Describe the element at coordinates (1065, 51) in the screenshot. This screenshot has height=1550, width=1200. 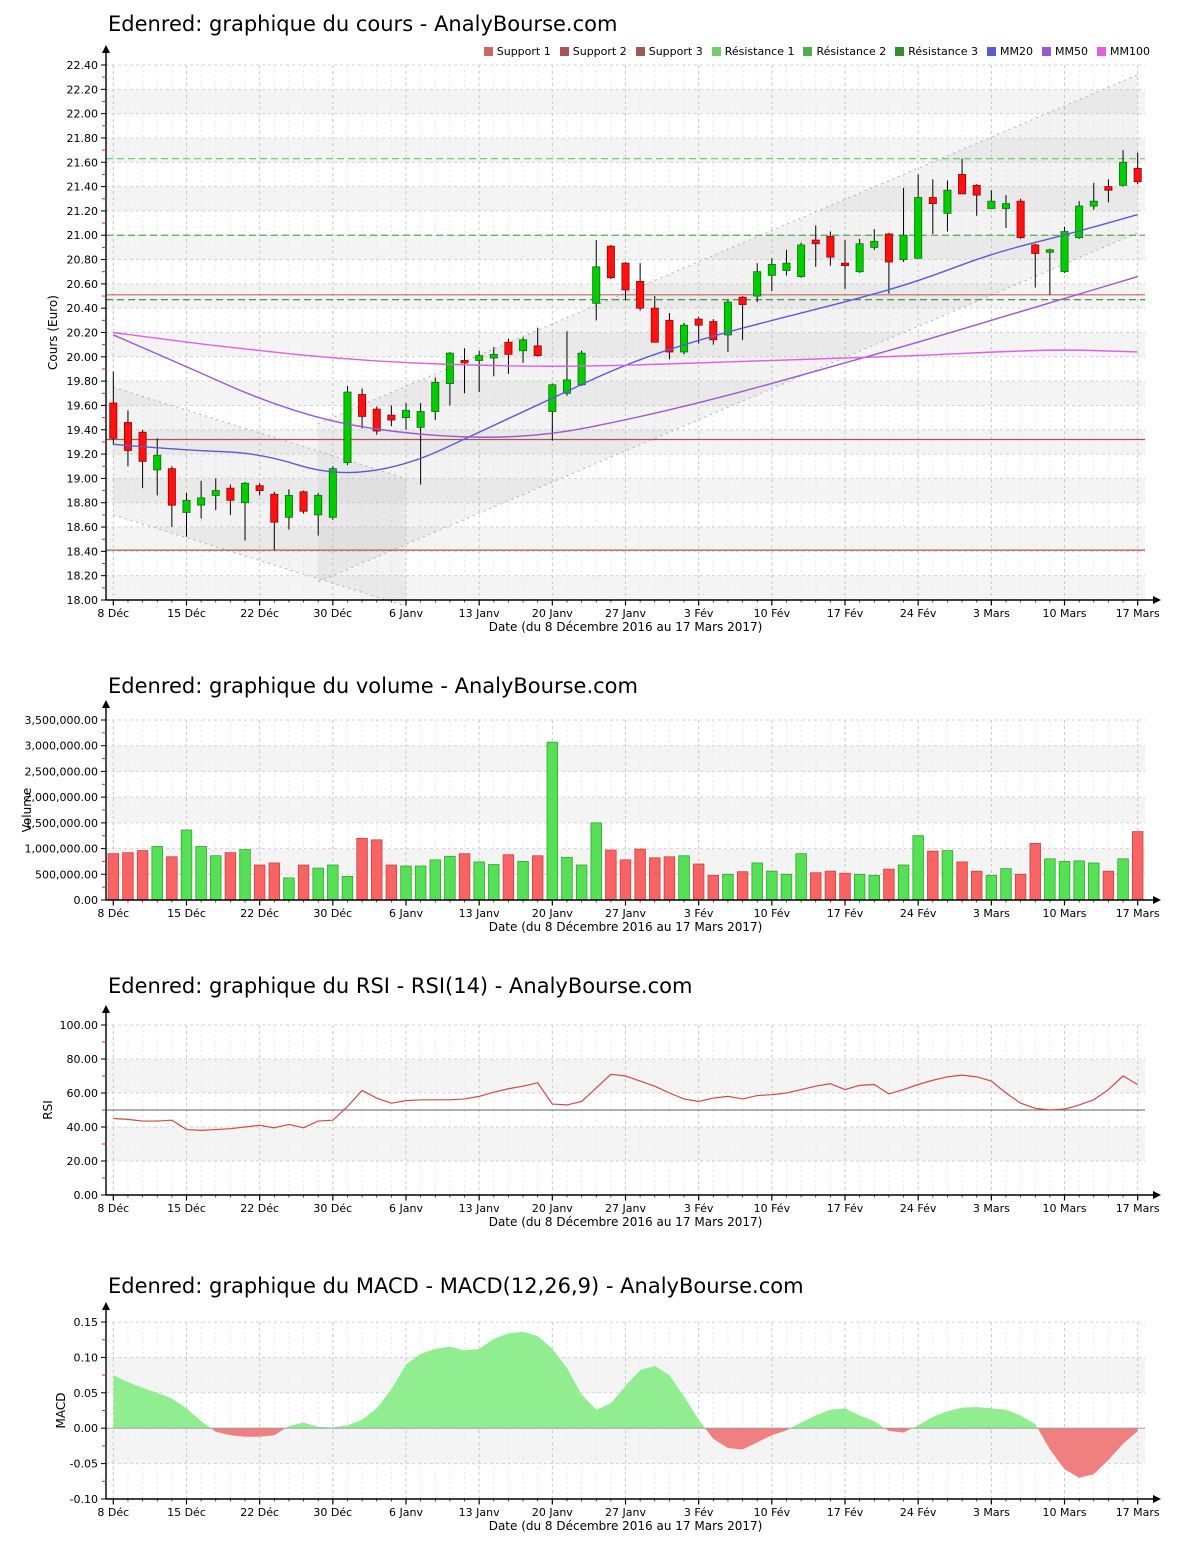
I see `legend-item-mm50: MM50` at that location.